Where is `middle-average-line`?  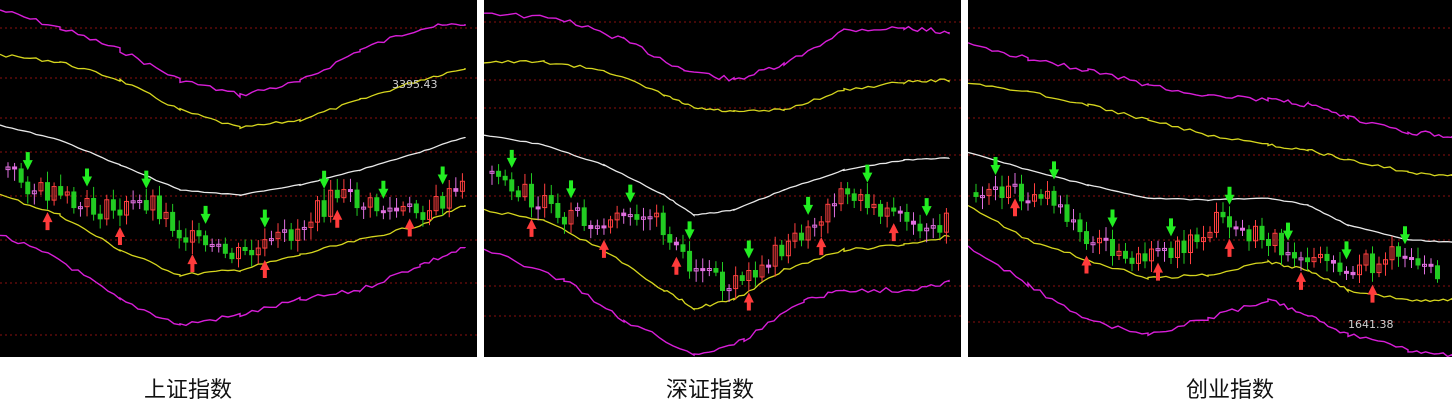
middle-average-line is located at coordinates (233, 160).